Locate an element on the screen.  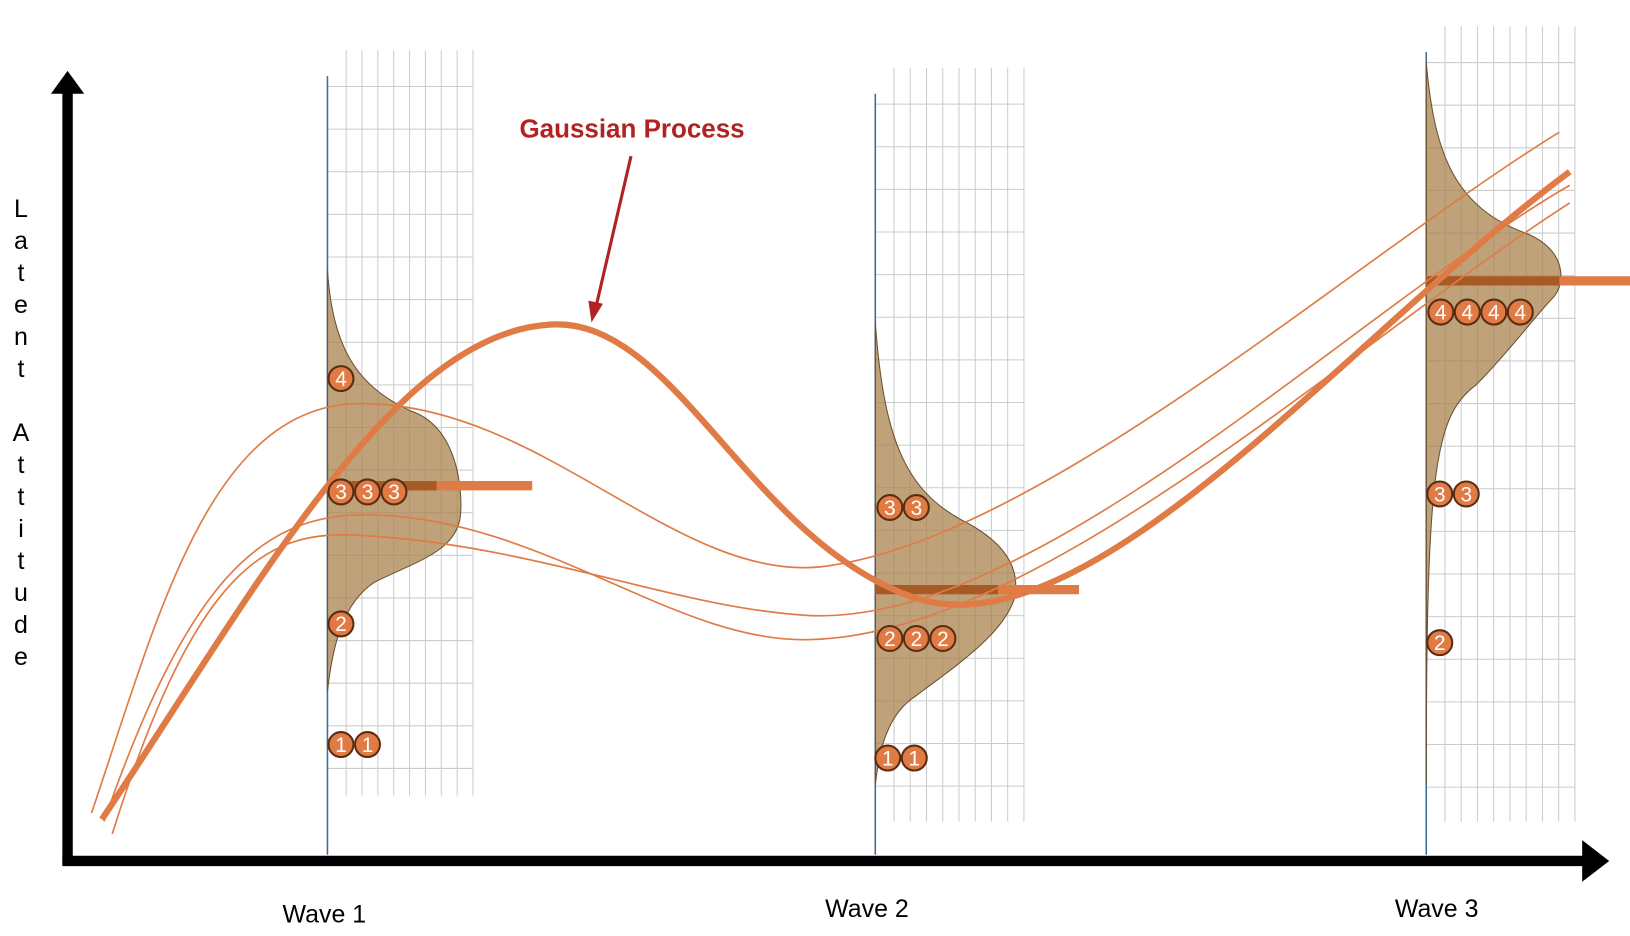
wave-label: Wave 3 is located at coordinates (1437, 909).